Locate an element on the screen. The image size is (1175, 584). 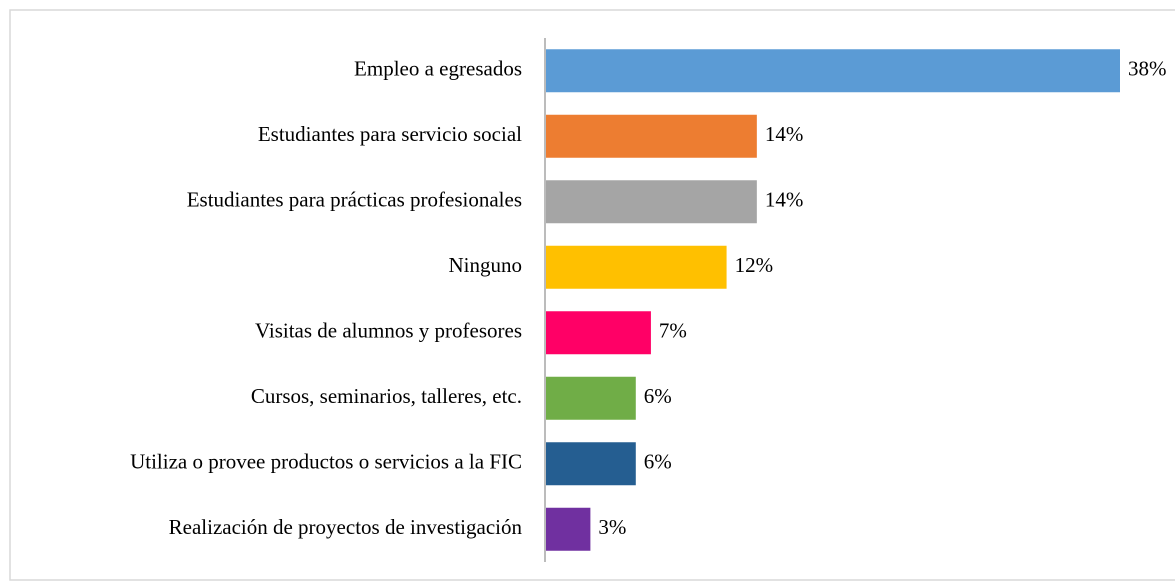
category-label: Empleo a egresados is located at coordinates (438, 69).